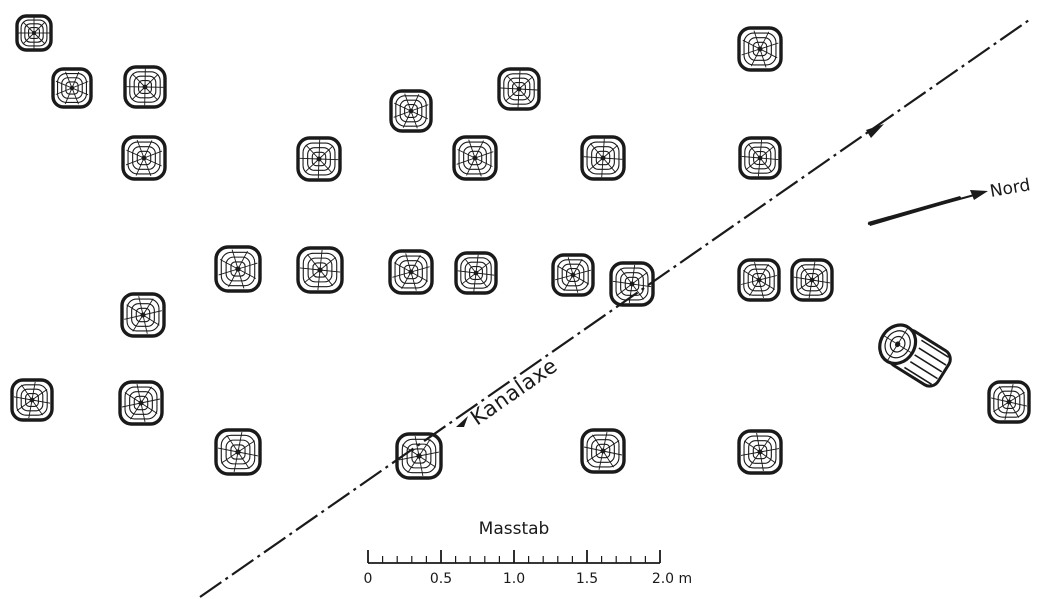 Image resolution: width=1040 pixels, height=599 pixels. Describe the element at coordinates (514, 391) in the screenshot. I see `canal-axis-label: Kanalaxe` at that location.